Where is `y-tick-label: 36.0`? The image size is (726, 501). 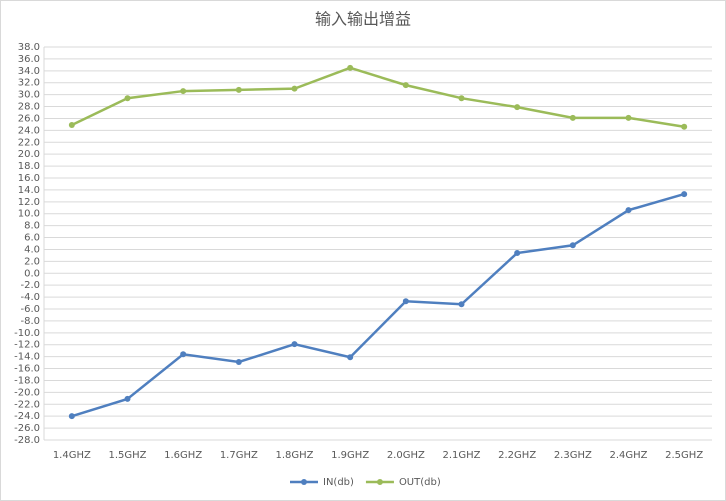
y-tick-label: 36.0 is located at coordinates (29, 59).